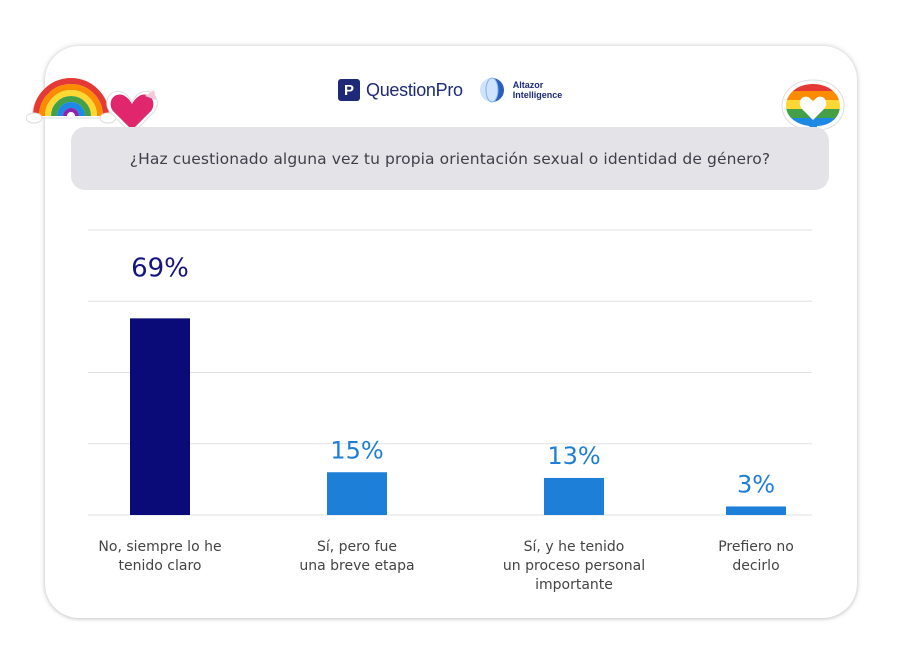  Describe the element at coordinates (573, 456) in the screenshot. I see `bar-value-label: 13%` at that location.